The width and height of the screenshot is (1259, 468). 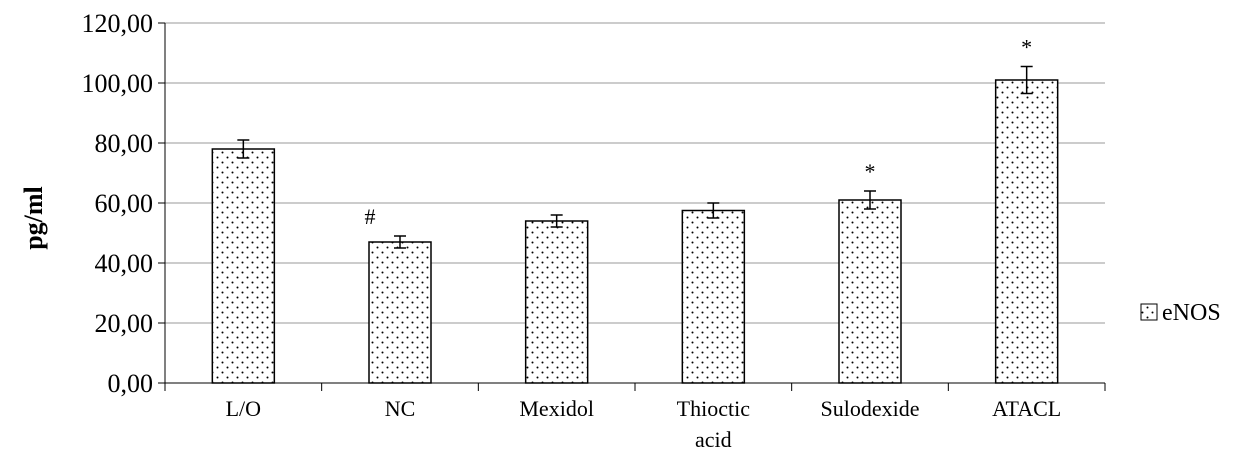 I want to click on x-tick-label: Sulodexide, so click(x=870, y=408).